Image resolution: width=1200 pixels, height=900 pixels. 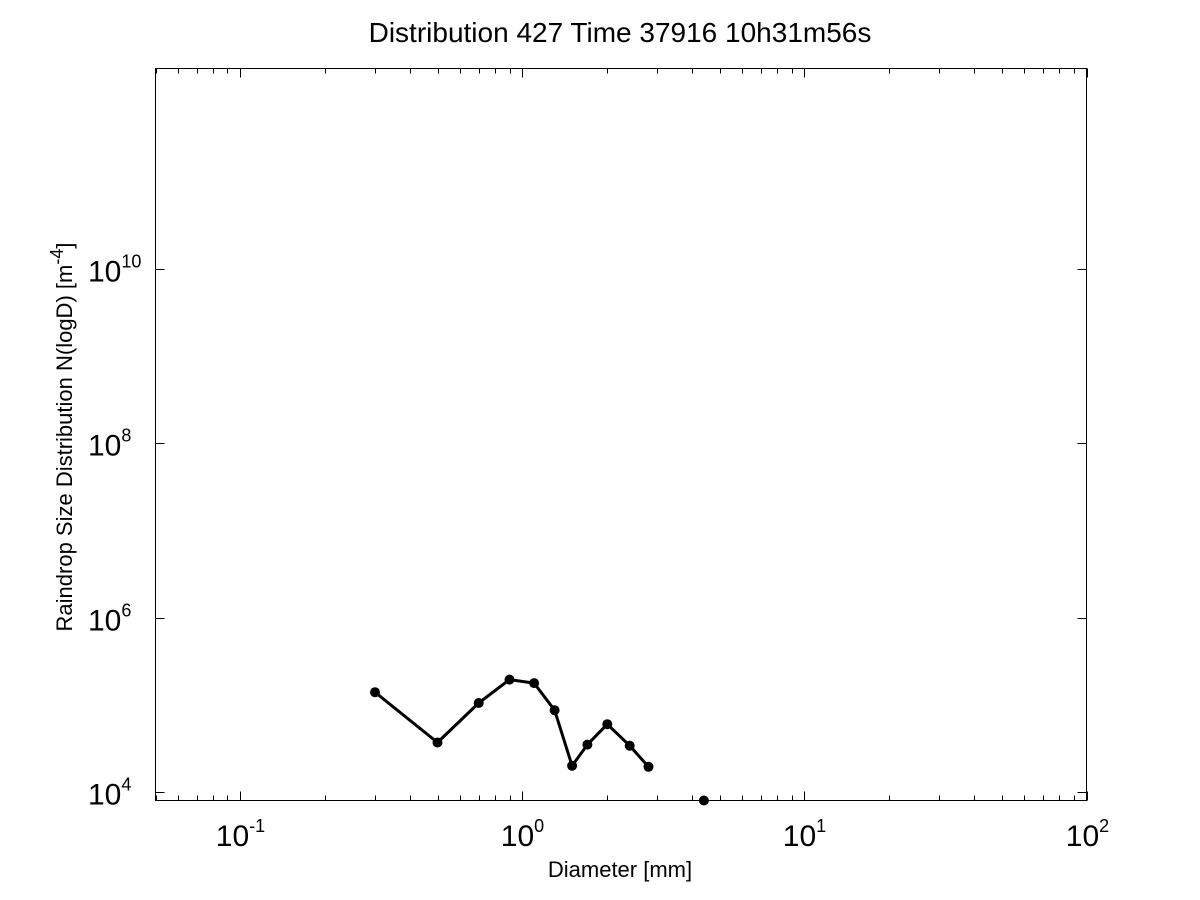 I want to click on y-tick-label-exponent: 10, so click(x=131, y=262).